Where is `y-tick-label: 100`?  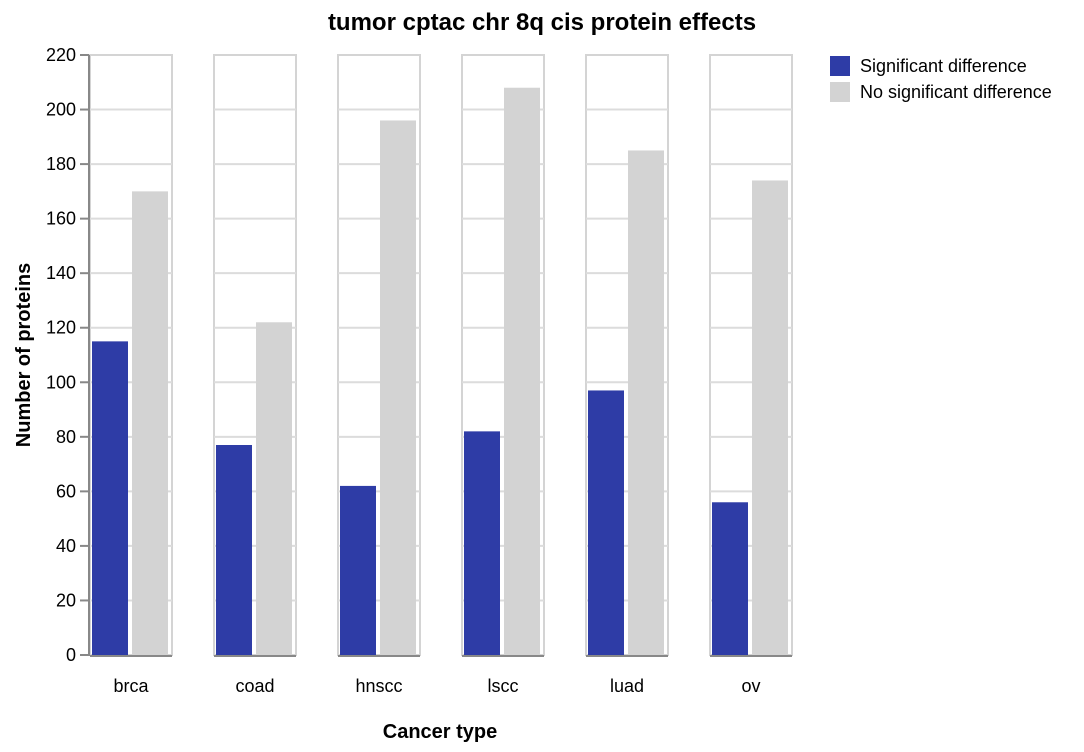
y-tick-label: 100 is located at coordinates (61, 382).